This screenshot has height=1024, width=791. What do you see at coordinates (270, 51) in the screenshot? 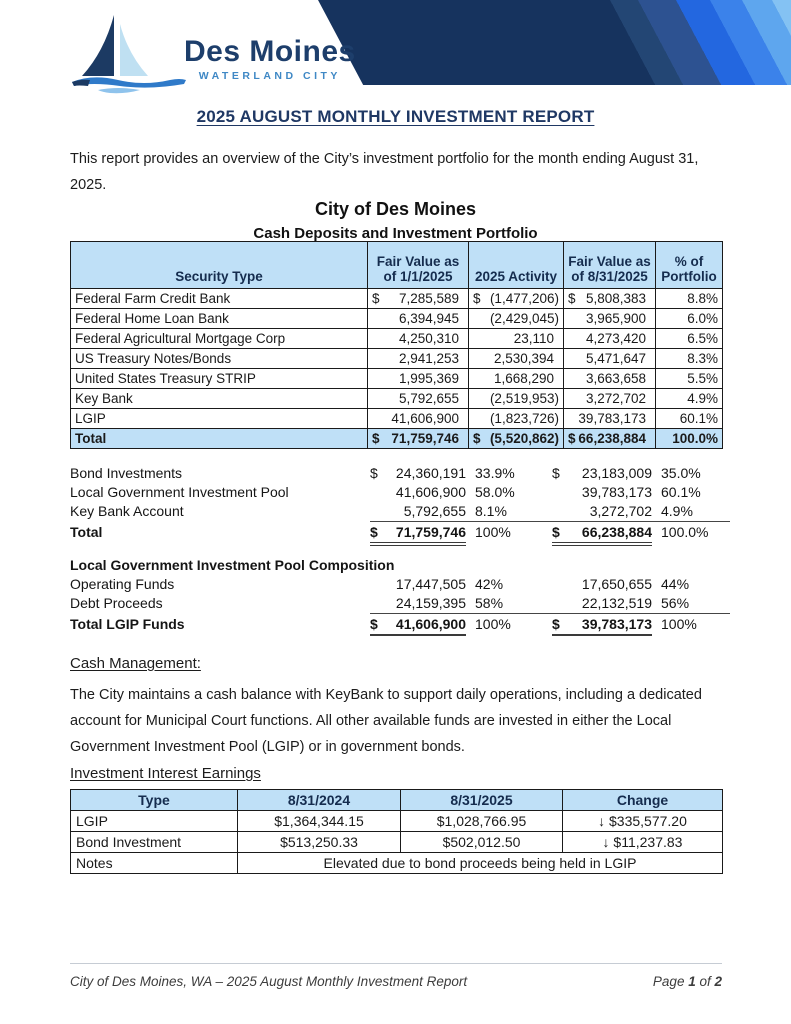
I see `logo-city-name: Des Moines` at bounding box center [270, 51].